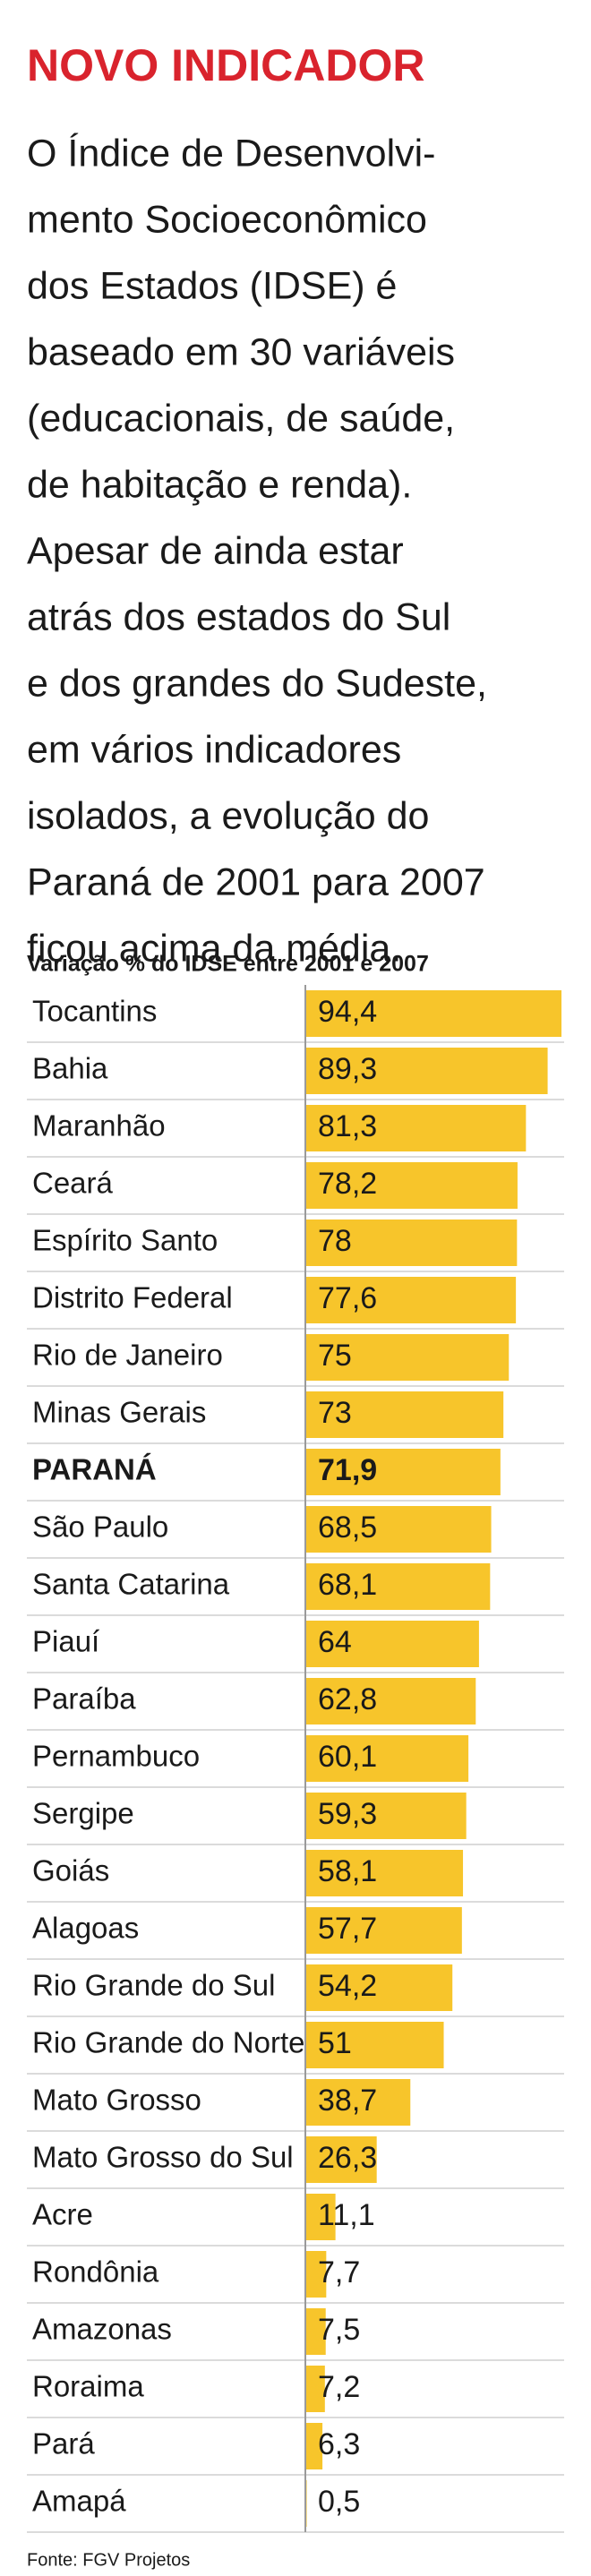 The height and width of the screenshot is (2576, 591). I want to click on value-label: 6,3, so click(339, 2444).